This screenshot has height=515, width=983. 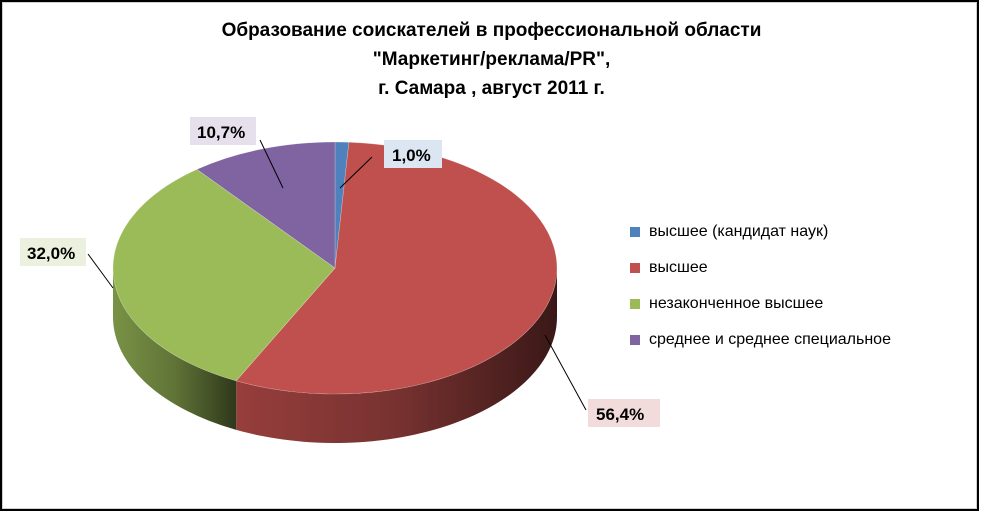 I want to click on legend-swatch-incomplete-higher, so click(x=635, y=304).